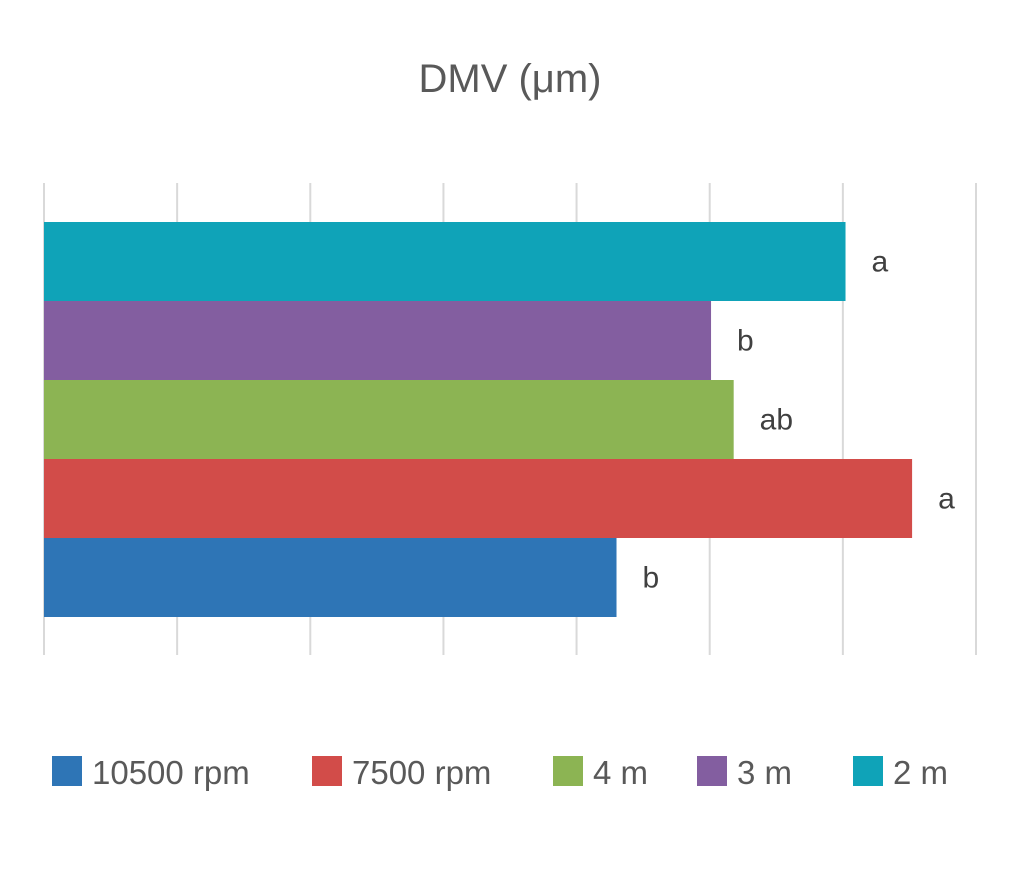  I want to click on legend-label: 3 m, so click(764, 772).